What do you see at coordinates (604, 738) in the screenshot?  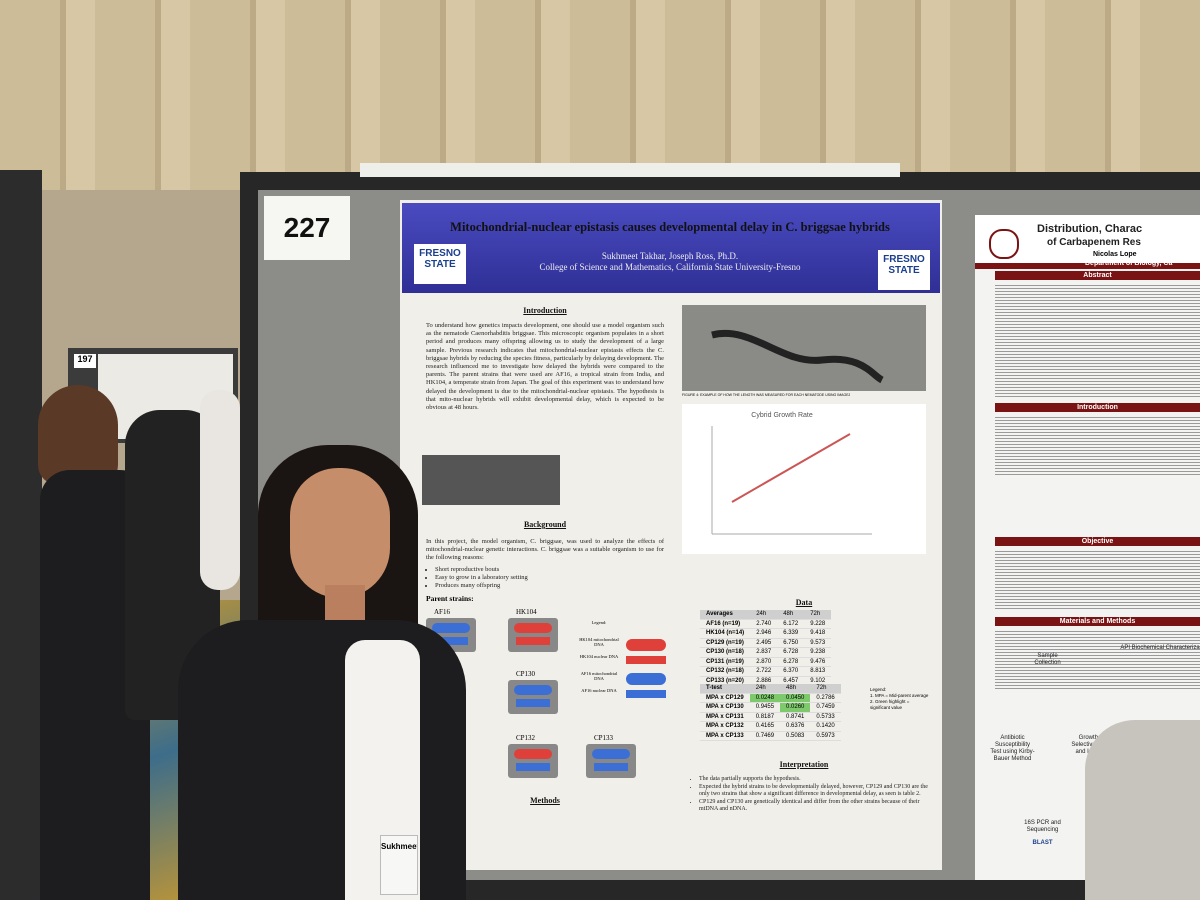 I see `strain-label: CP133` at bounding box center [604, 738].